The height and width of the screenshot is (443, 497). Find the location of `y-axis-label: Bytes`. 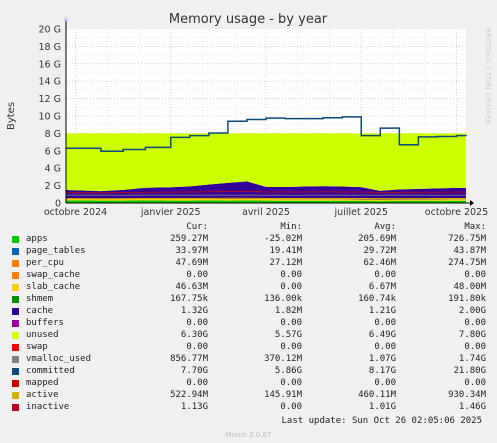

y-axis-label: Bytes is located at coordinates (11, 116).